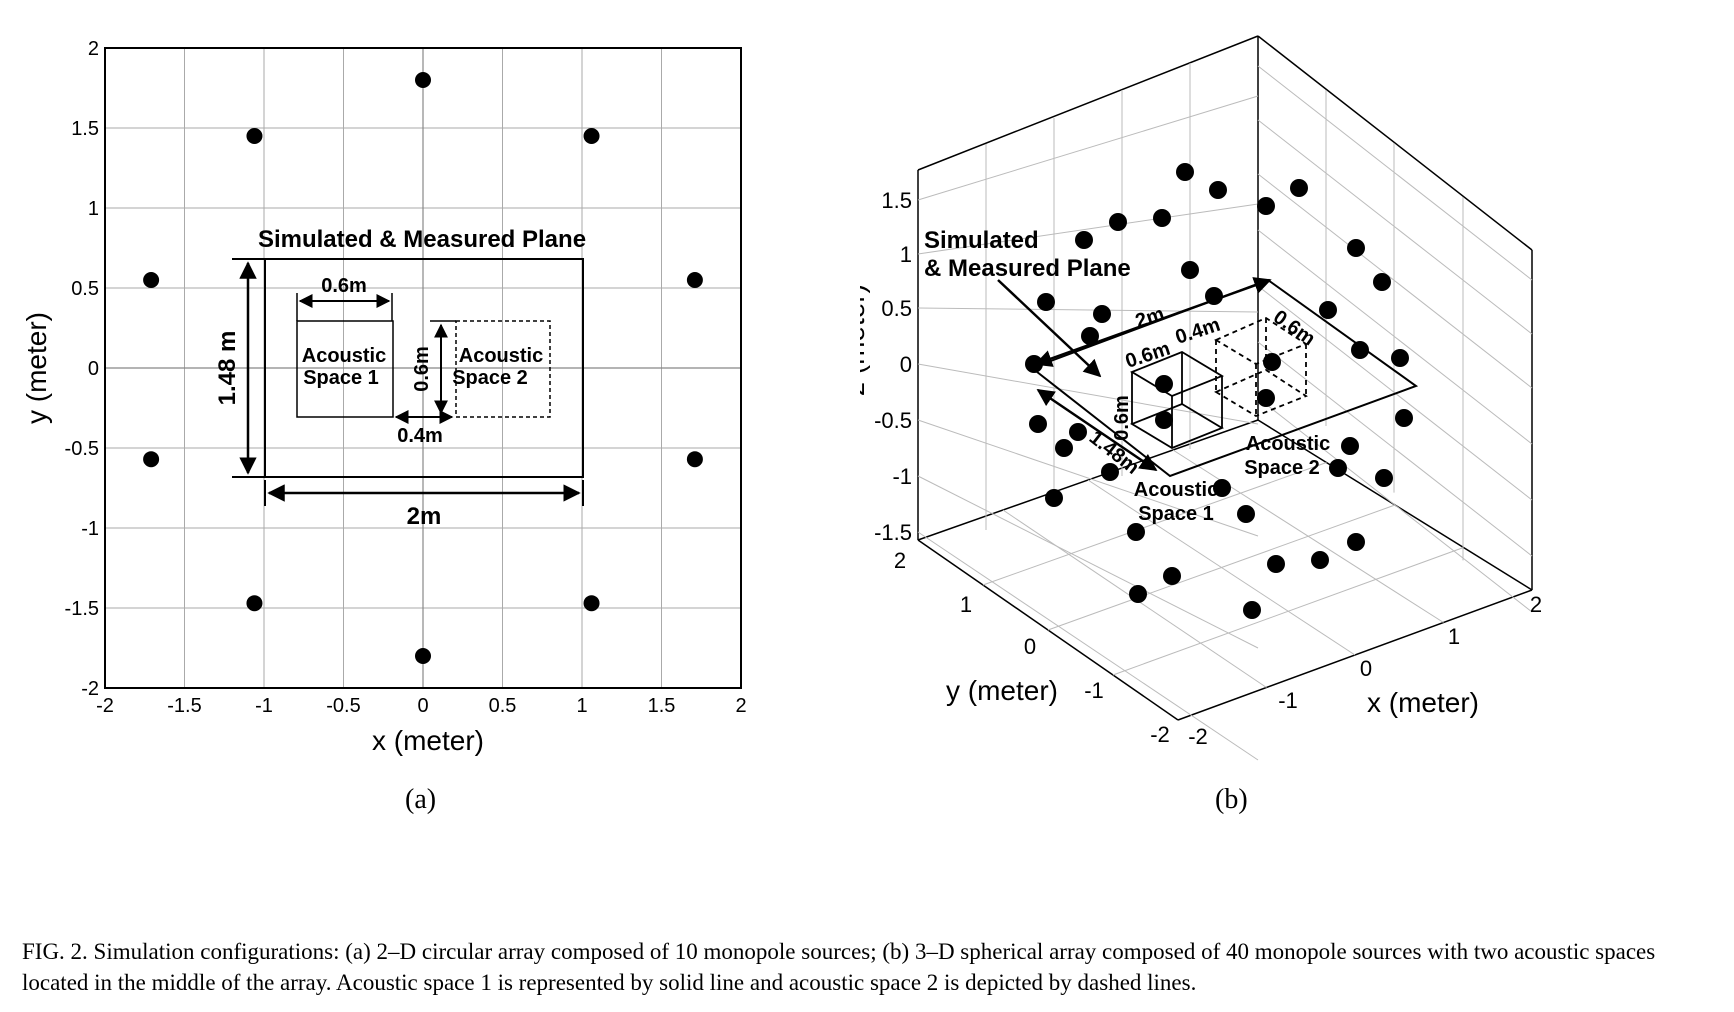 The image size is (1734, 1012). What do you see at coordinates (896, 200) in the screenshot?
I see `z-tick-label: 1.5` at bounding box center [896, 200].